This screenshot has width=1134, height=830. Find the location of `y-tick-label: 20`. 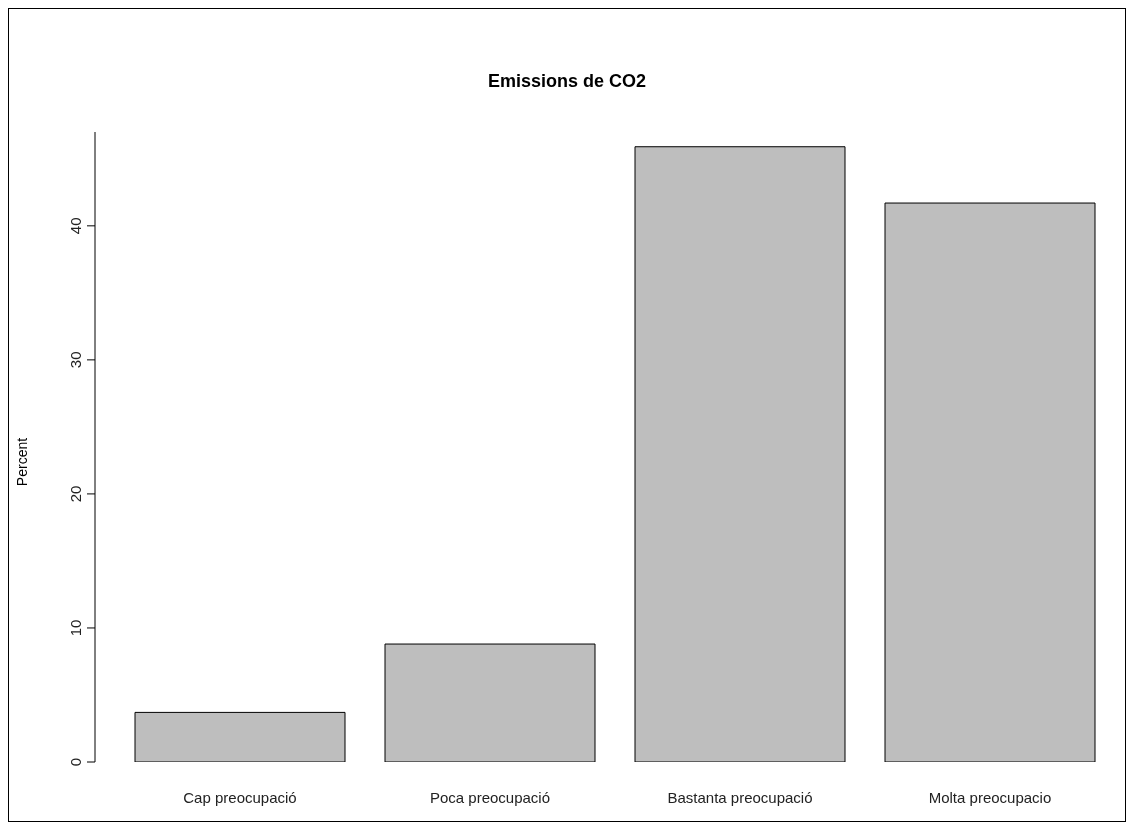

y-tick-label: 20 is located at coordinates (75, 494).